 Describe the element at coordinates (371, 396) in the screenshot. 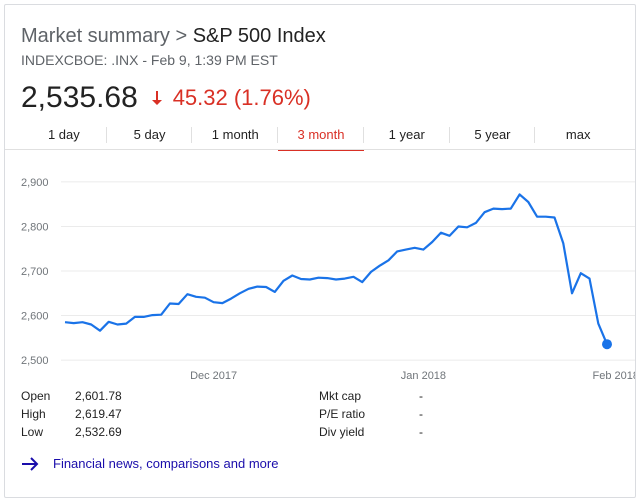

I see `stat-row: Mkt cap -` at that location.